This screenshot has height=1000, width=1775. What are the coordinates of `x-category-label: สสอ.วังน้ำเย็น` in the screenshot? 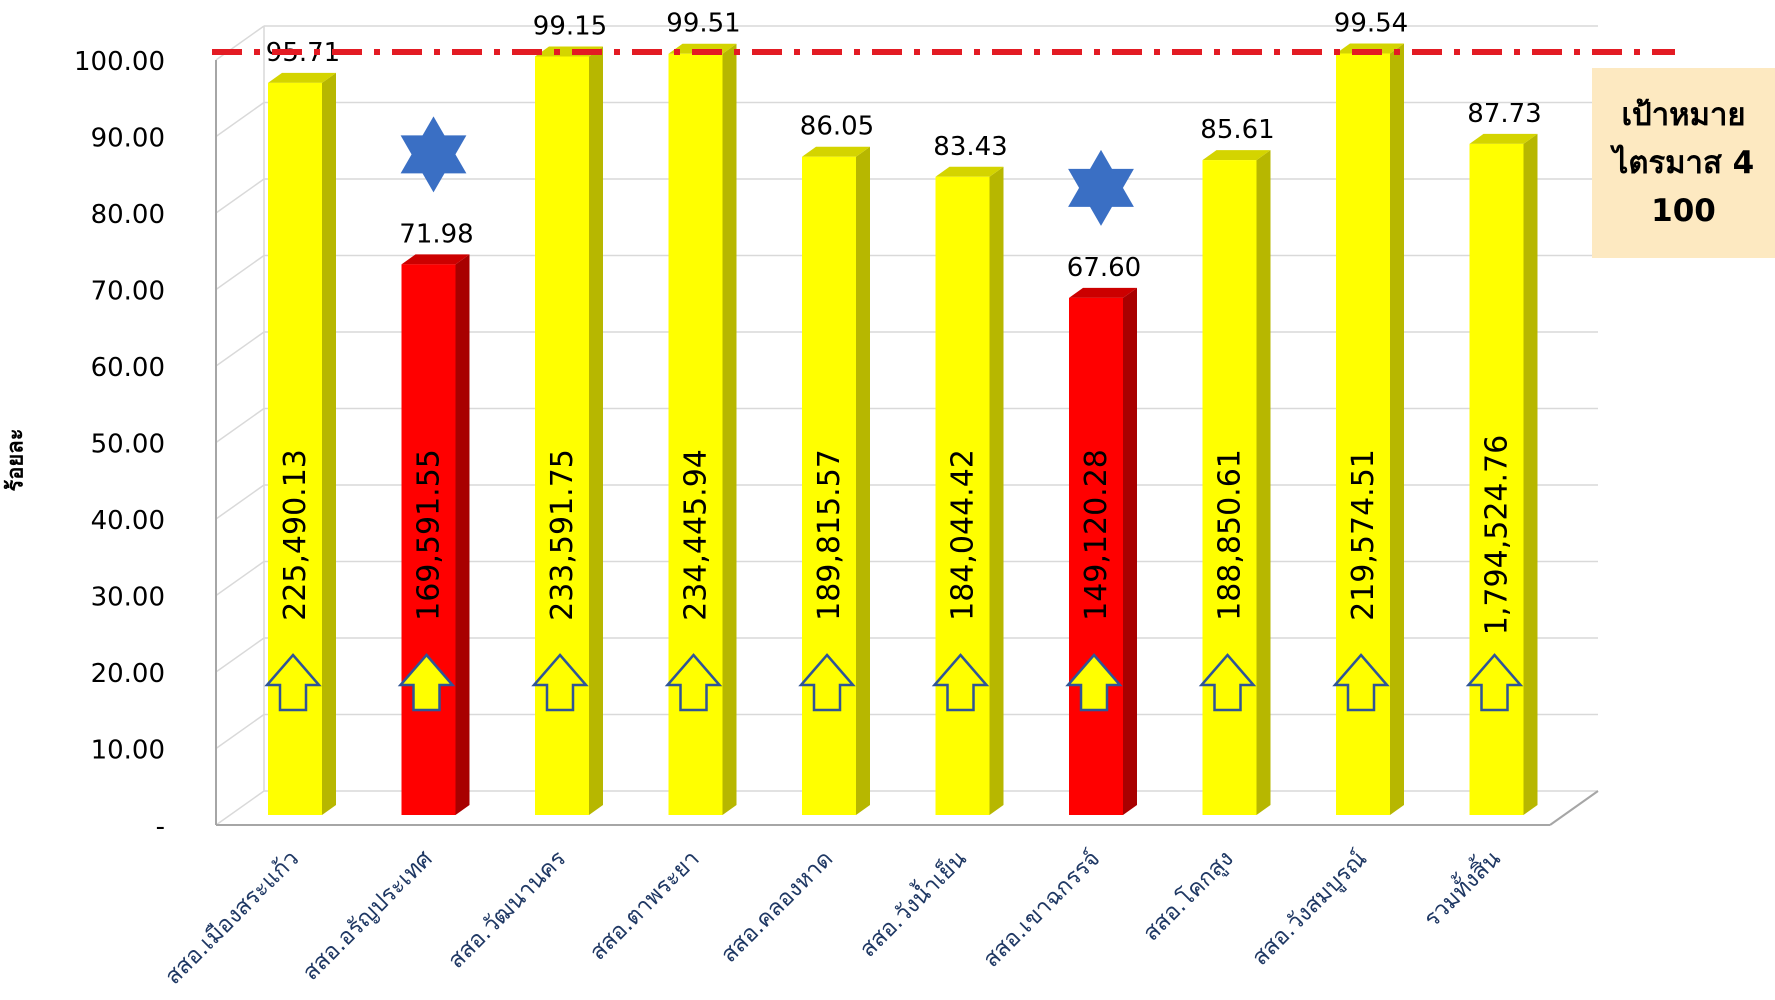 It's located at (912, 903).